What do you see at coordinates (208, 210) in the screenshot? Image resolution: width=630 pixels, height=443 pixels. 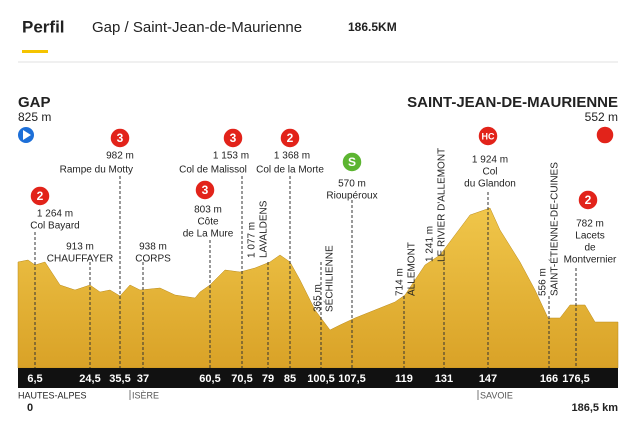 I see `place-altitude: 803 m` at bounding box center [208, 210].